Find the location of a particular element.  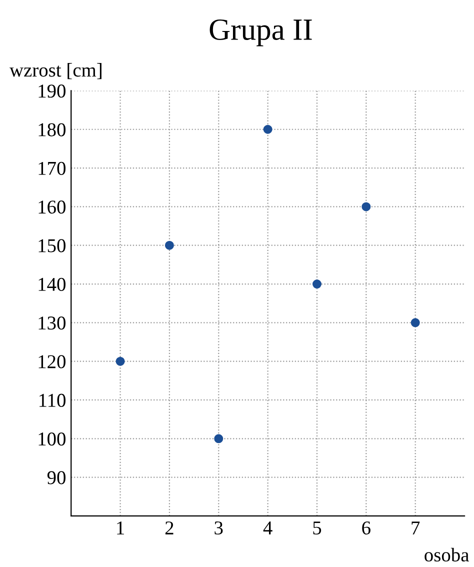

y-tick-label: 150 is located at coordinates (52, 245).